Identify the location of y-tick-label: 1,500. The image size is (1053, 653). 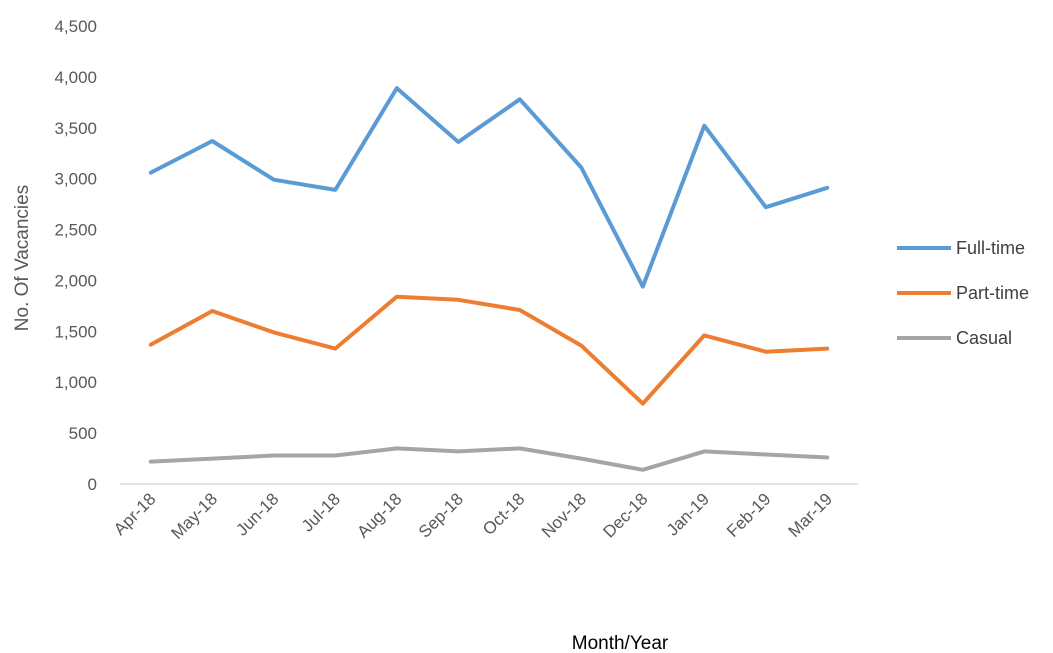
(75, 331).